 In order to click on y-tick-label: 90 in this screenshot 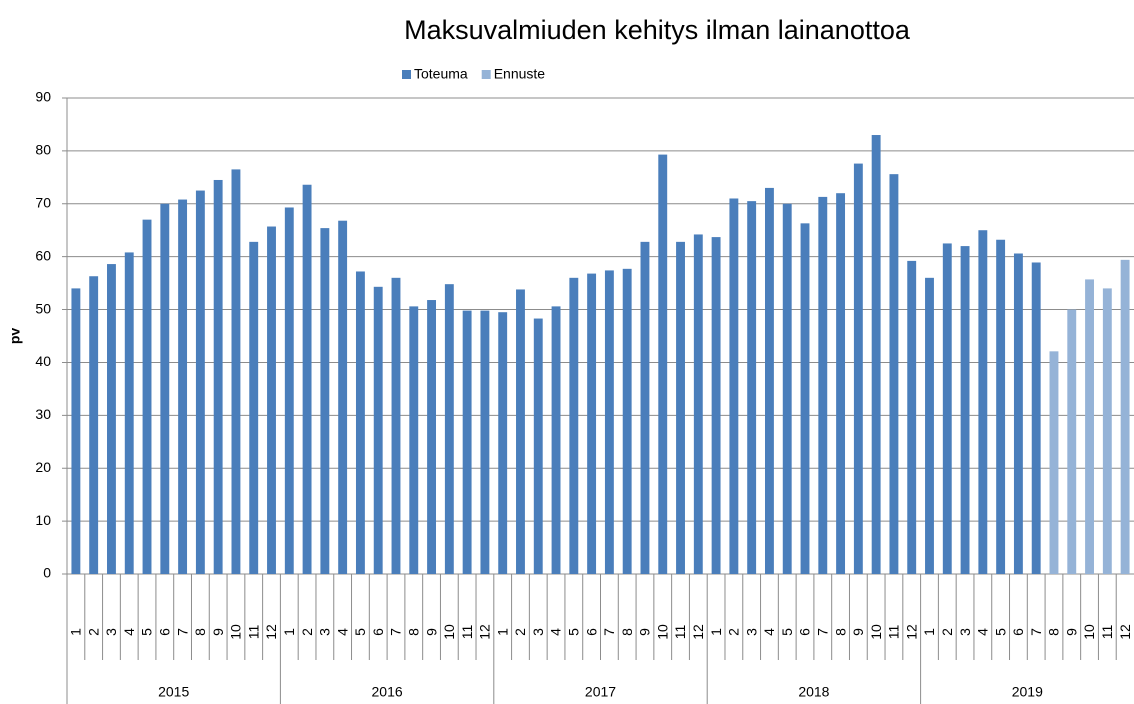, I will do `click(43, 97)`.